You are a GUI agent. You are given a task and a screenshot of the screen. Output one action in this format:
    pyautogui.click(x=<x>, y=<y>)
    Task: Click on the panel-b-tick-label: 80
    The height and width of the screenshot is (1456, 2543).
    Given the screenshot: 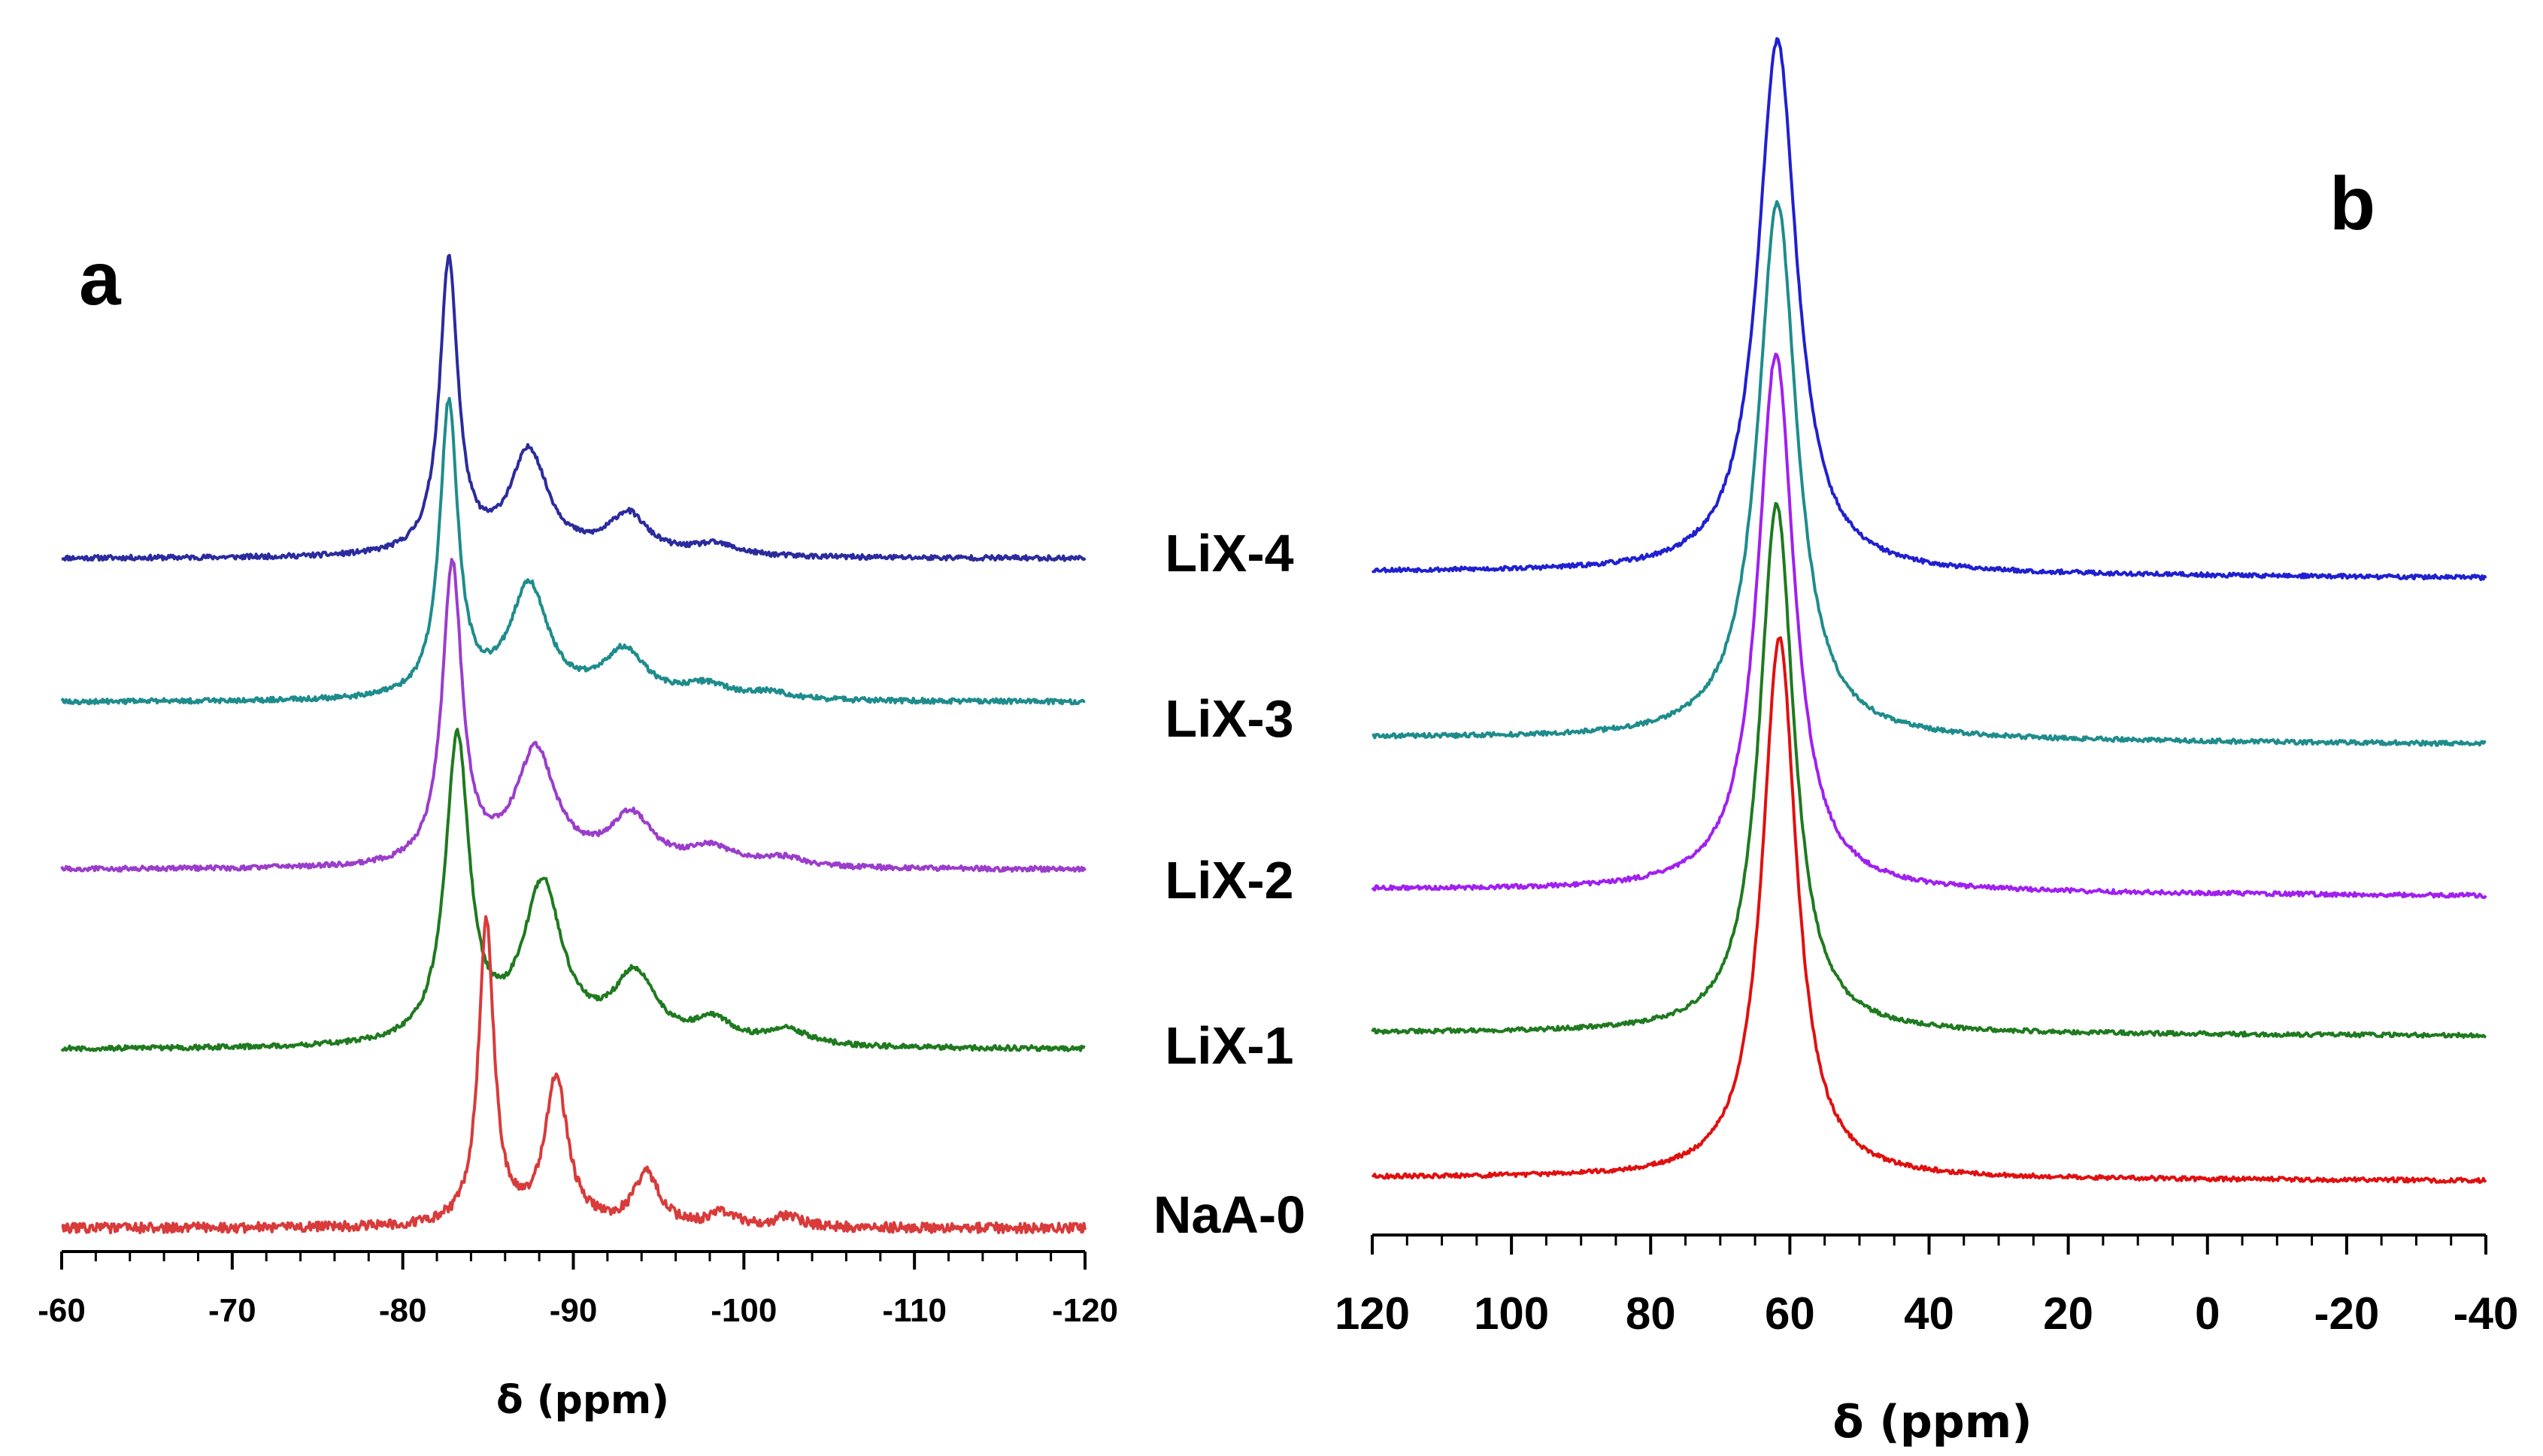 What is the action you would take?
    pyautogui.click(x=1651, y=1313)
    